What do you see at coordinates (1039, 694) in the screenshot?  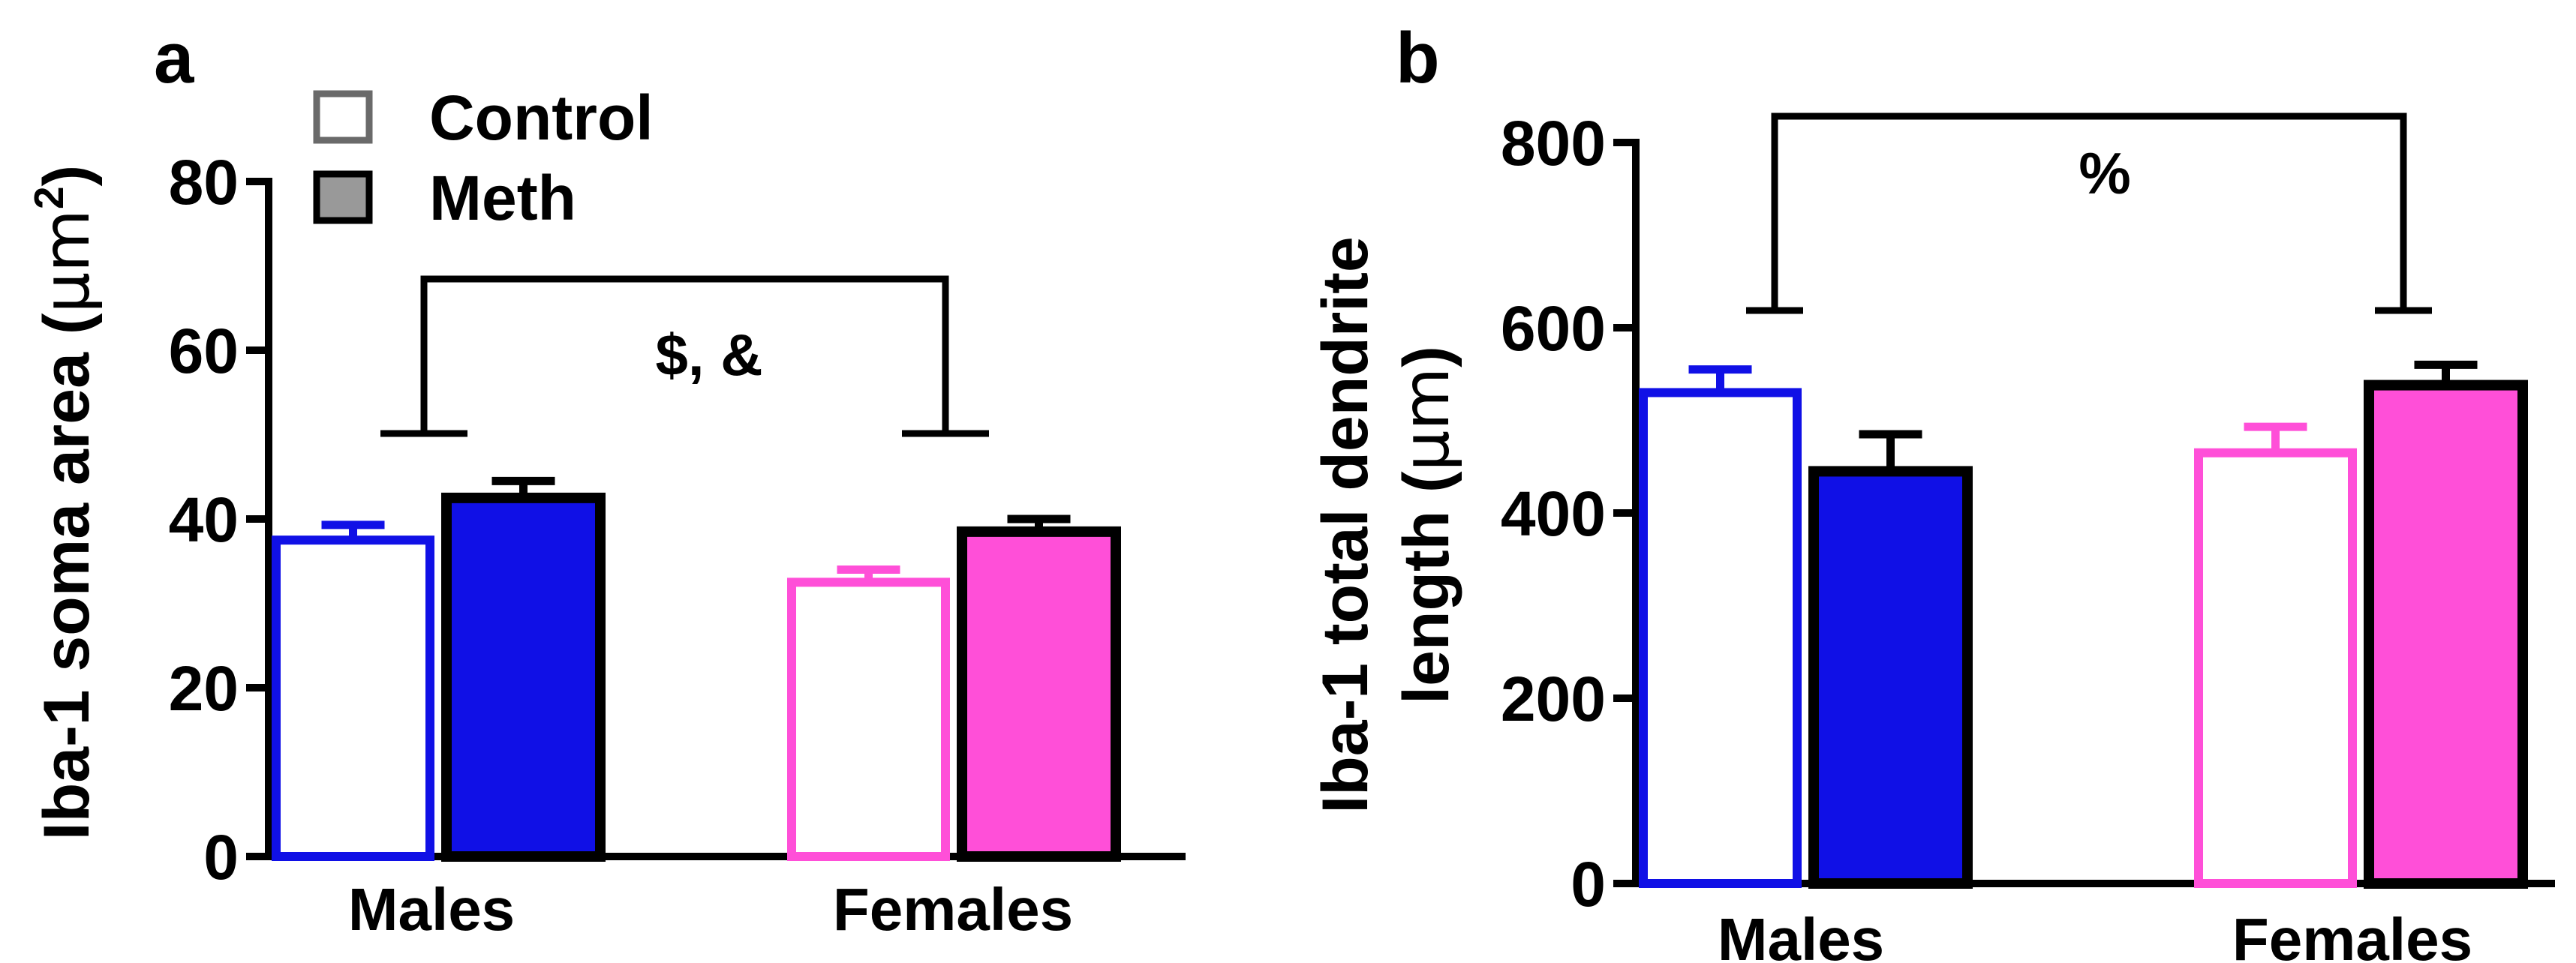 I see `panel-a-bar-females-meth` at bounding box center [1039, 694].